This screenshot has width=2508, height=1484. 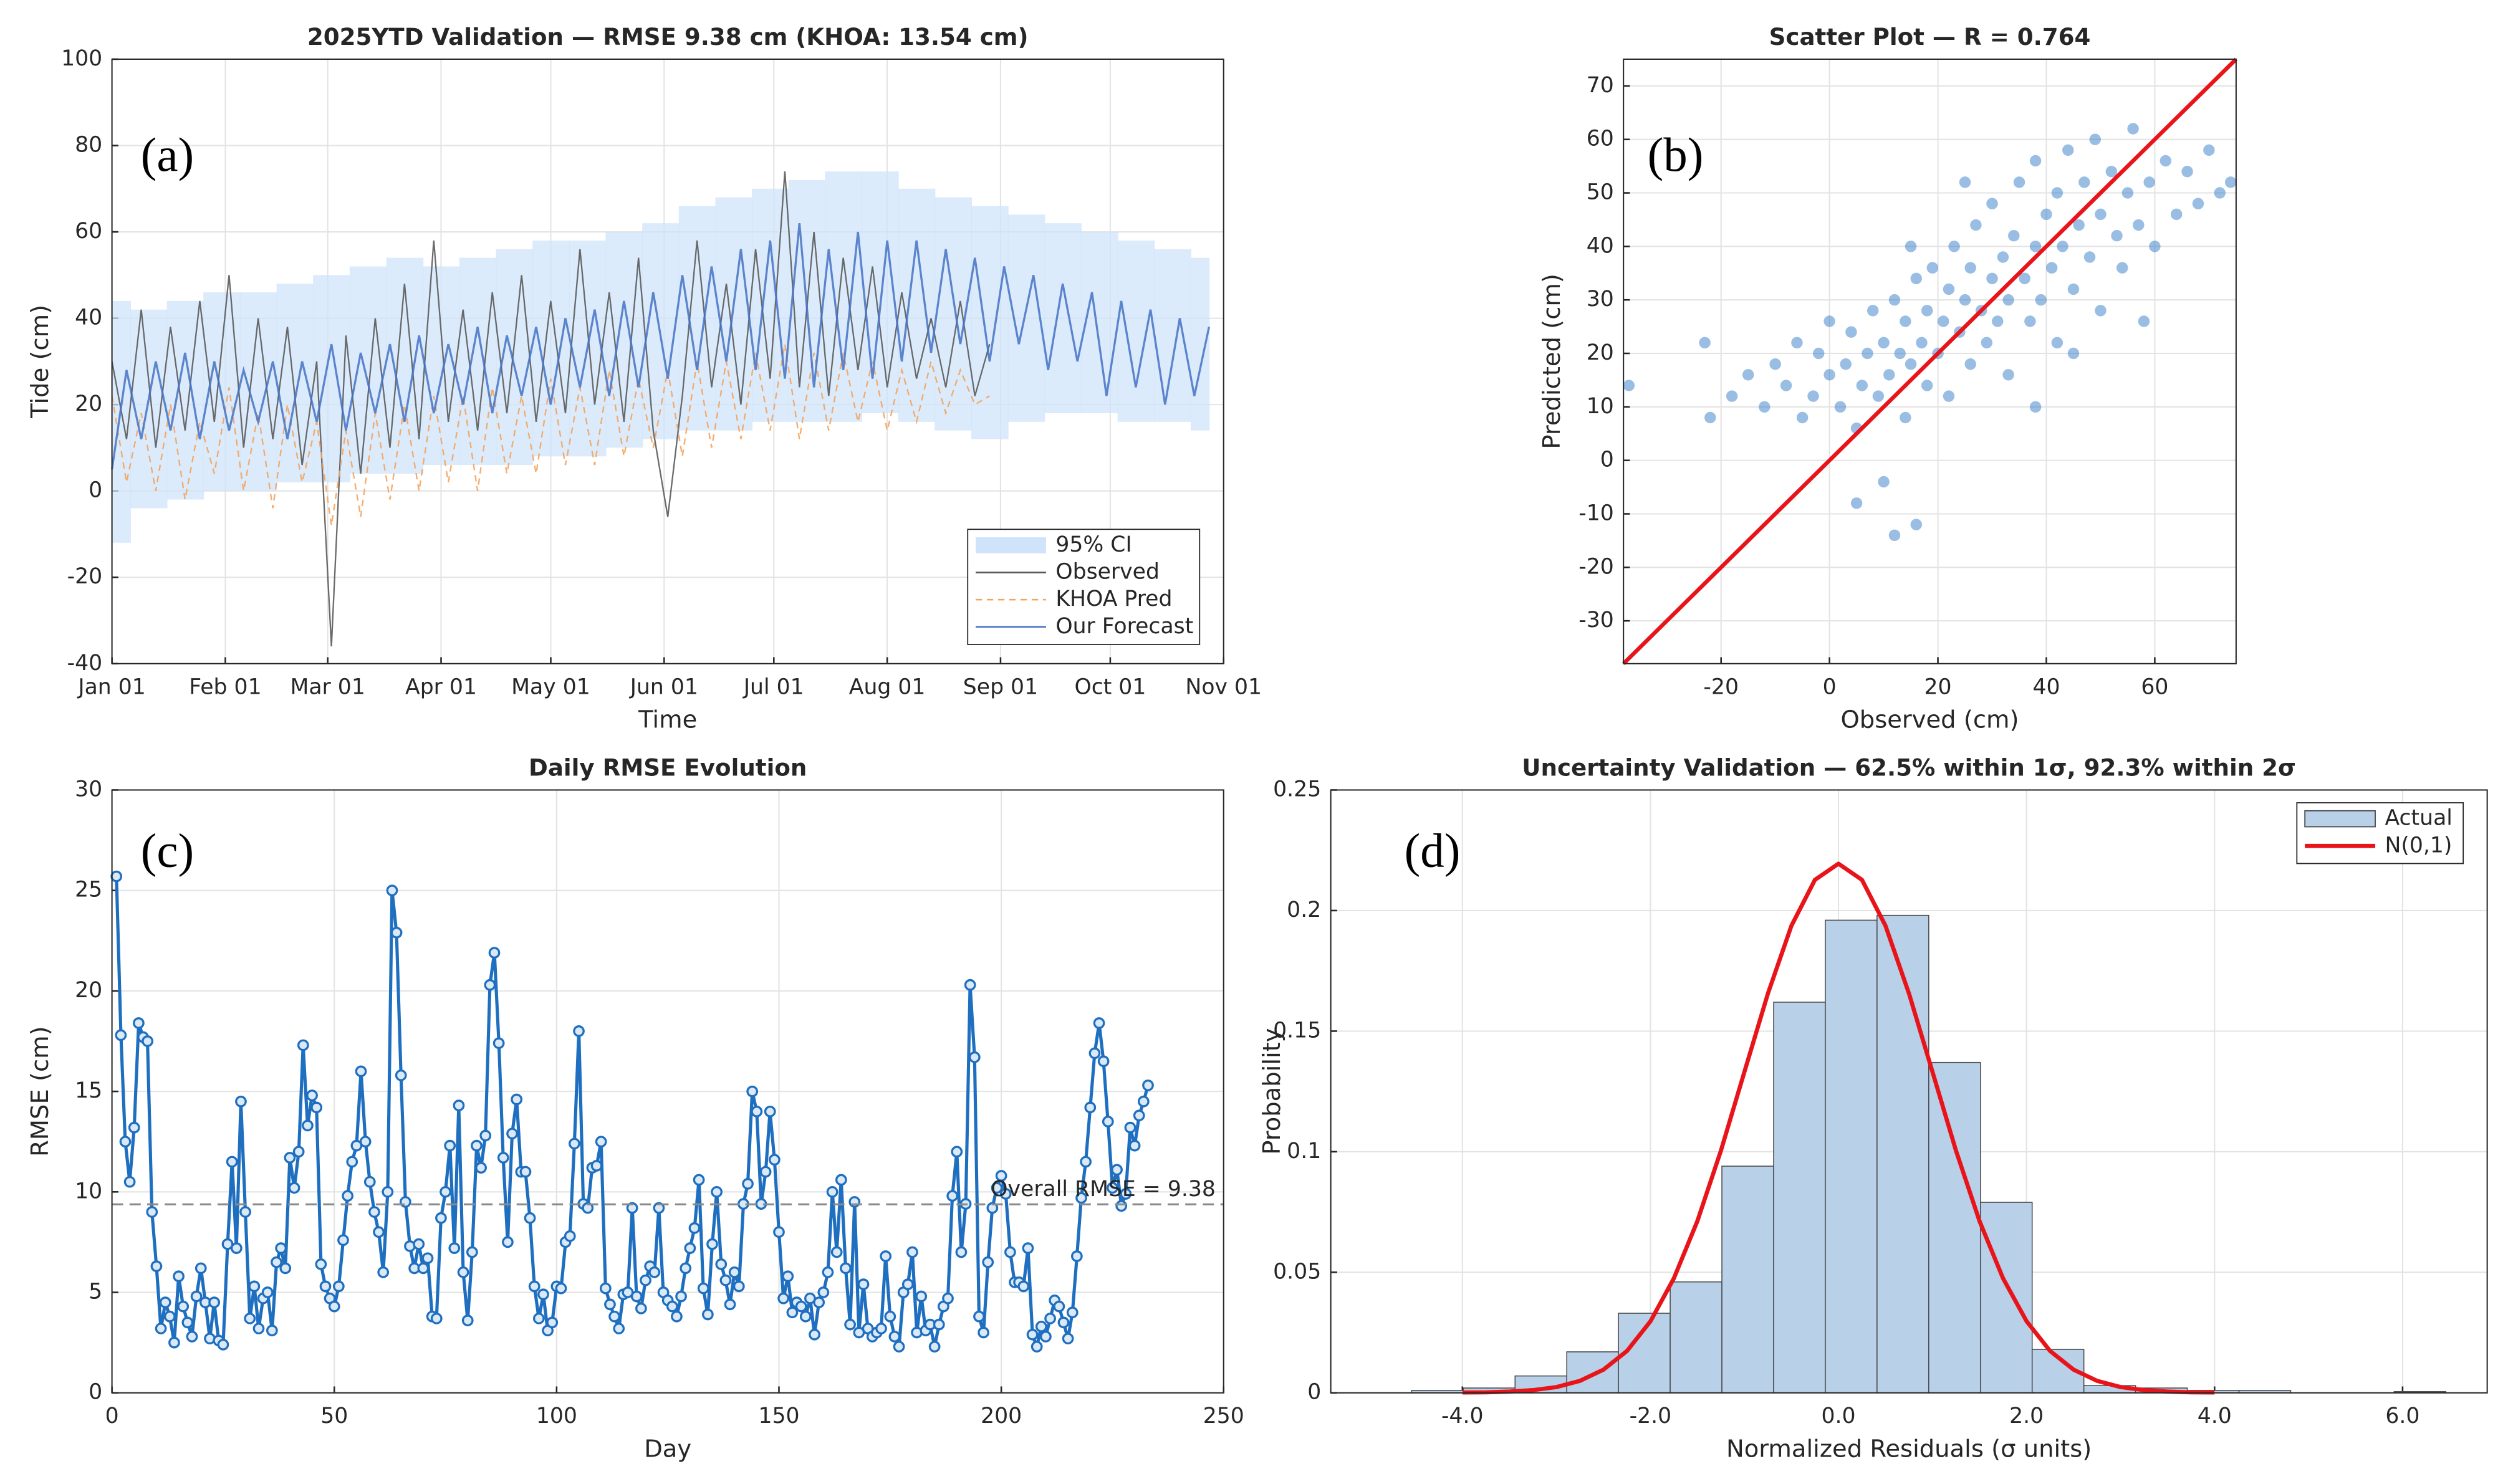 What do you see at coordinates (1600, 139) in the screenshot?
I see `y-tick-label: 60` at bounding box center [1600, 139].